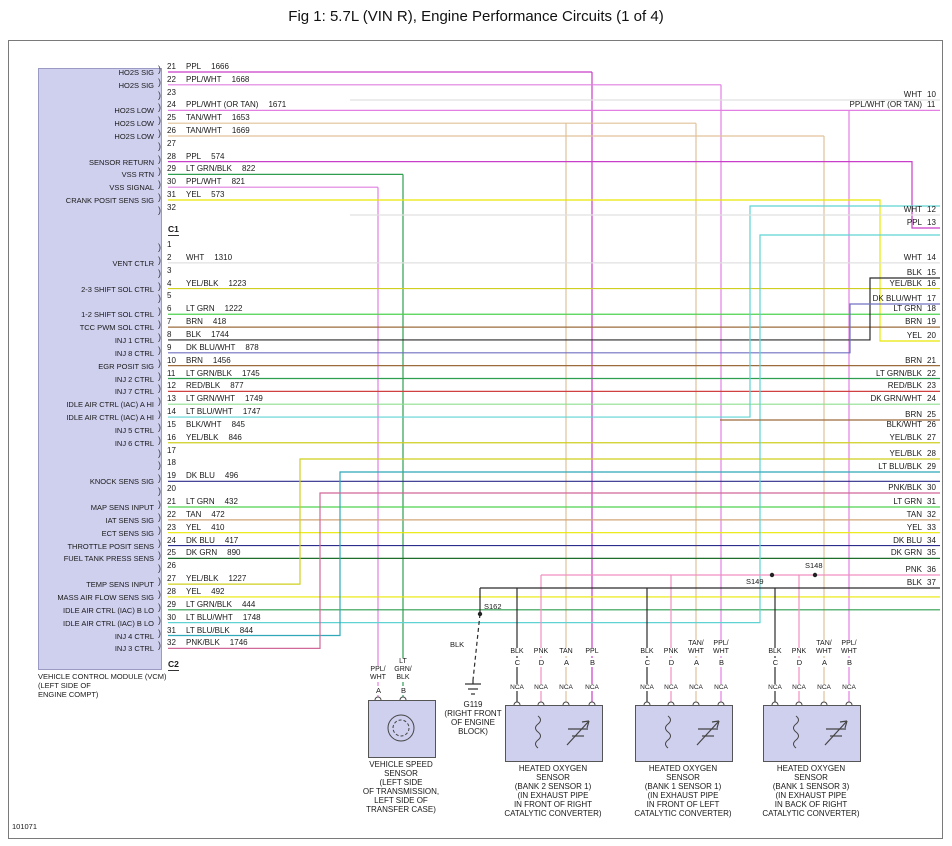 The image size is (952, 846). I want to click on pin-wire-label: RED/BLK 877, so click(215, 385).